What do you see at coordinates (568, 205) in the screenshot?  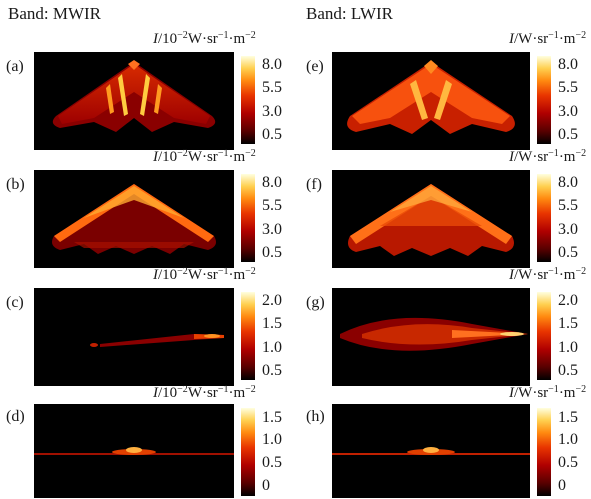 I see `tick-f-2: 5.5` at bounding box center [568, 205].